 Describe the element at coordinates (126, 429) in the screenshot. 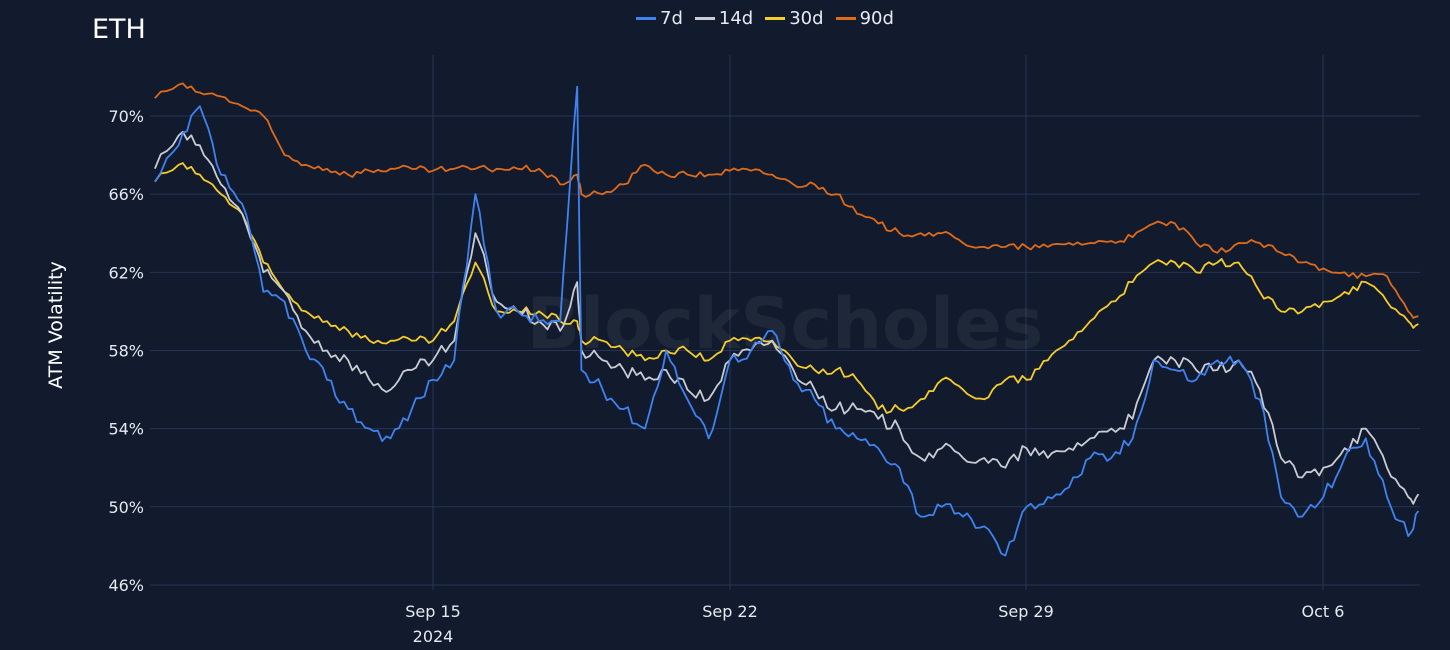

I see `y-tick-label: 54%` at that location.